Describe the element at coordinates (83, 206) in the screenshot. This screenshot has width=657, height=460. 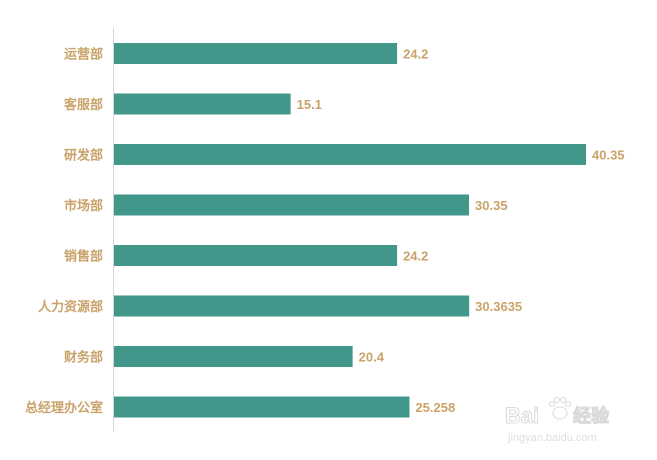
I see `category-label-3: 市场部` at that location.